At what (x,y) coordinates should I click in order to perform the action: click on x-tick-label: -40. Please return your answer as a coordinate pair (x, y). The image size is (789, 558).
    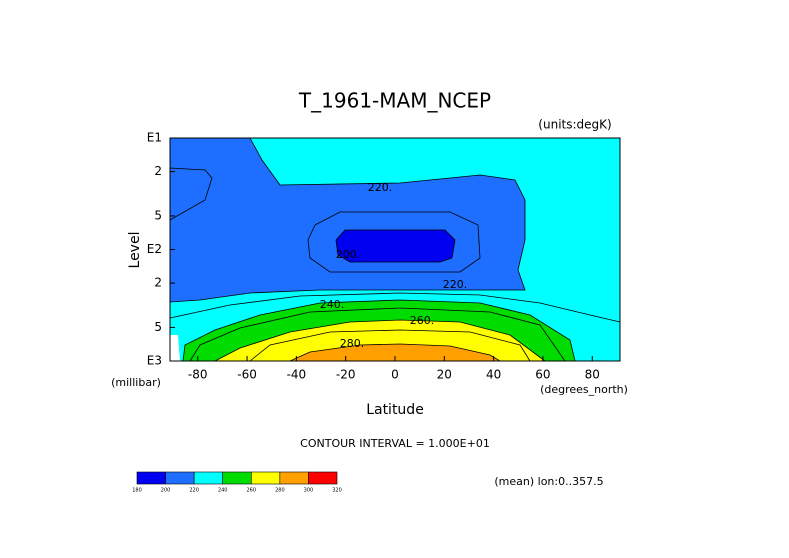
    Looking at the image, I should click on (297, 375).